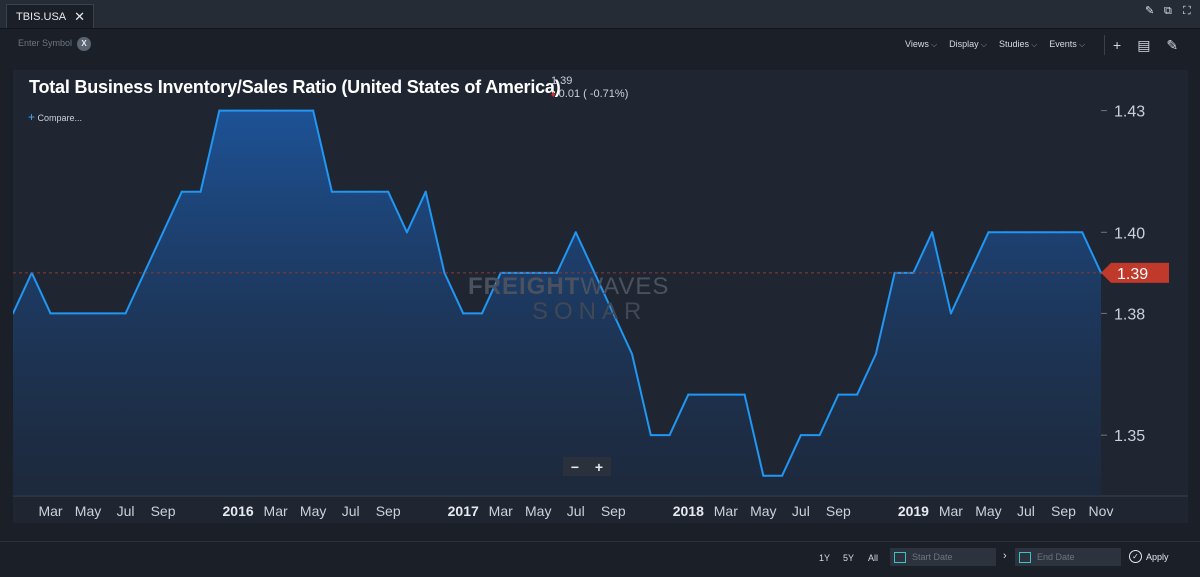  Describe the element at coordinates (45, 43) in the screenshot. I see `symbol-input: Enter Symbol` at that location.